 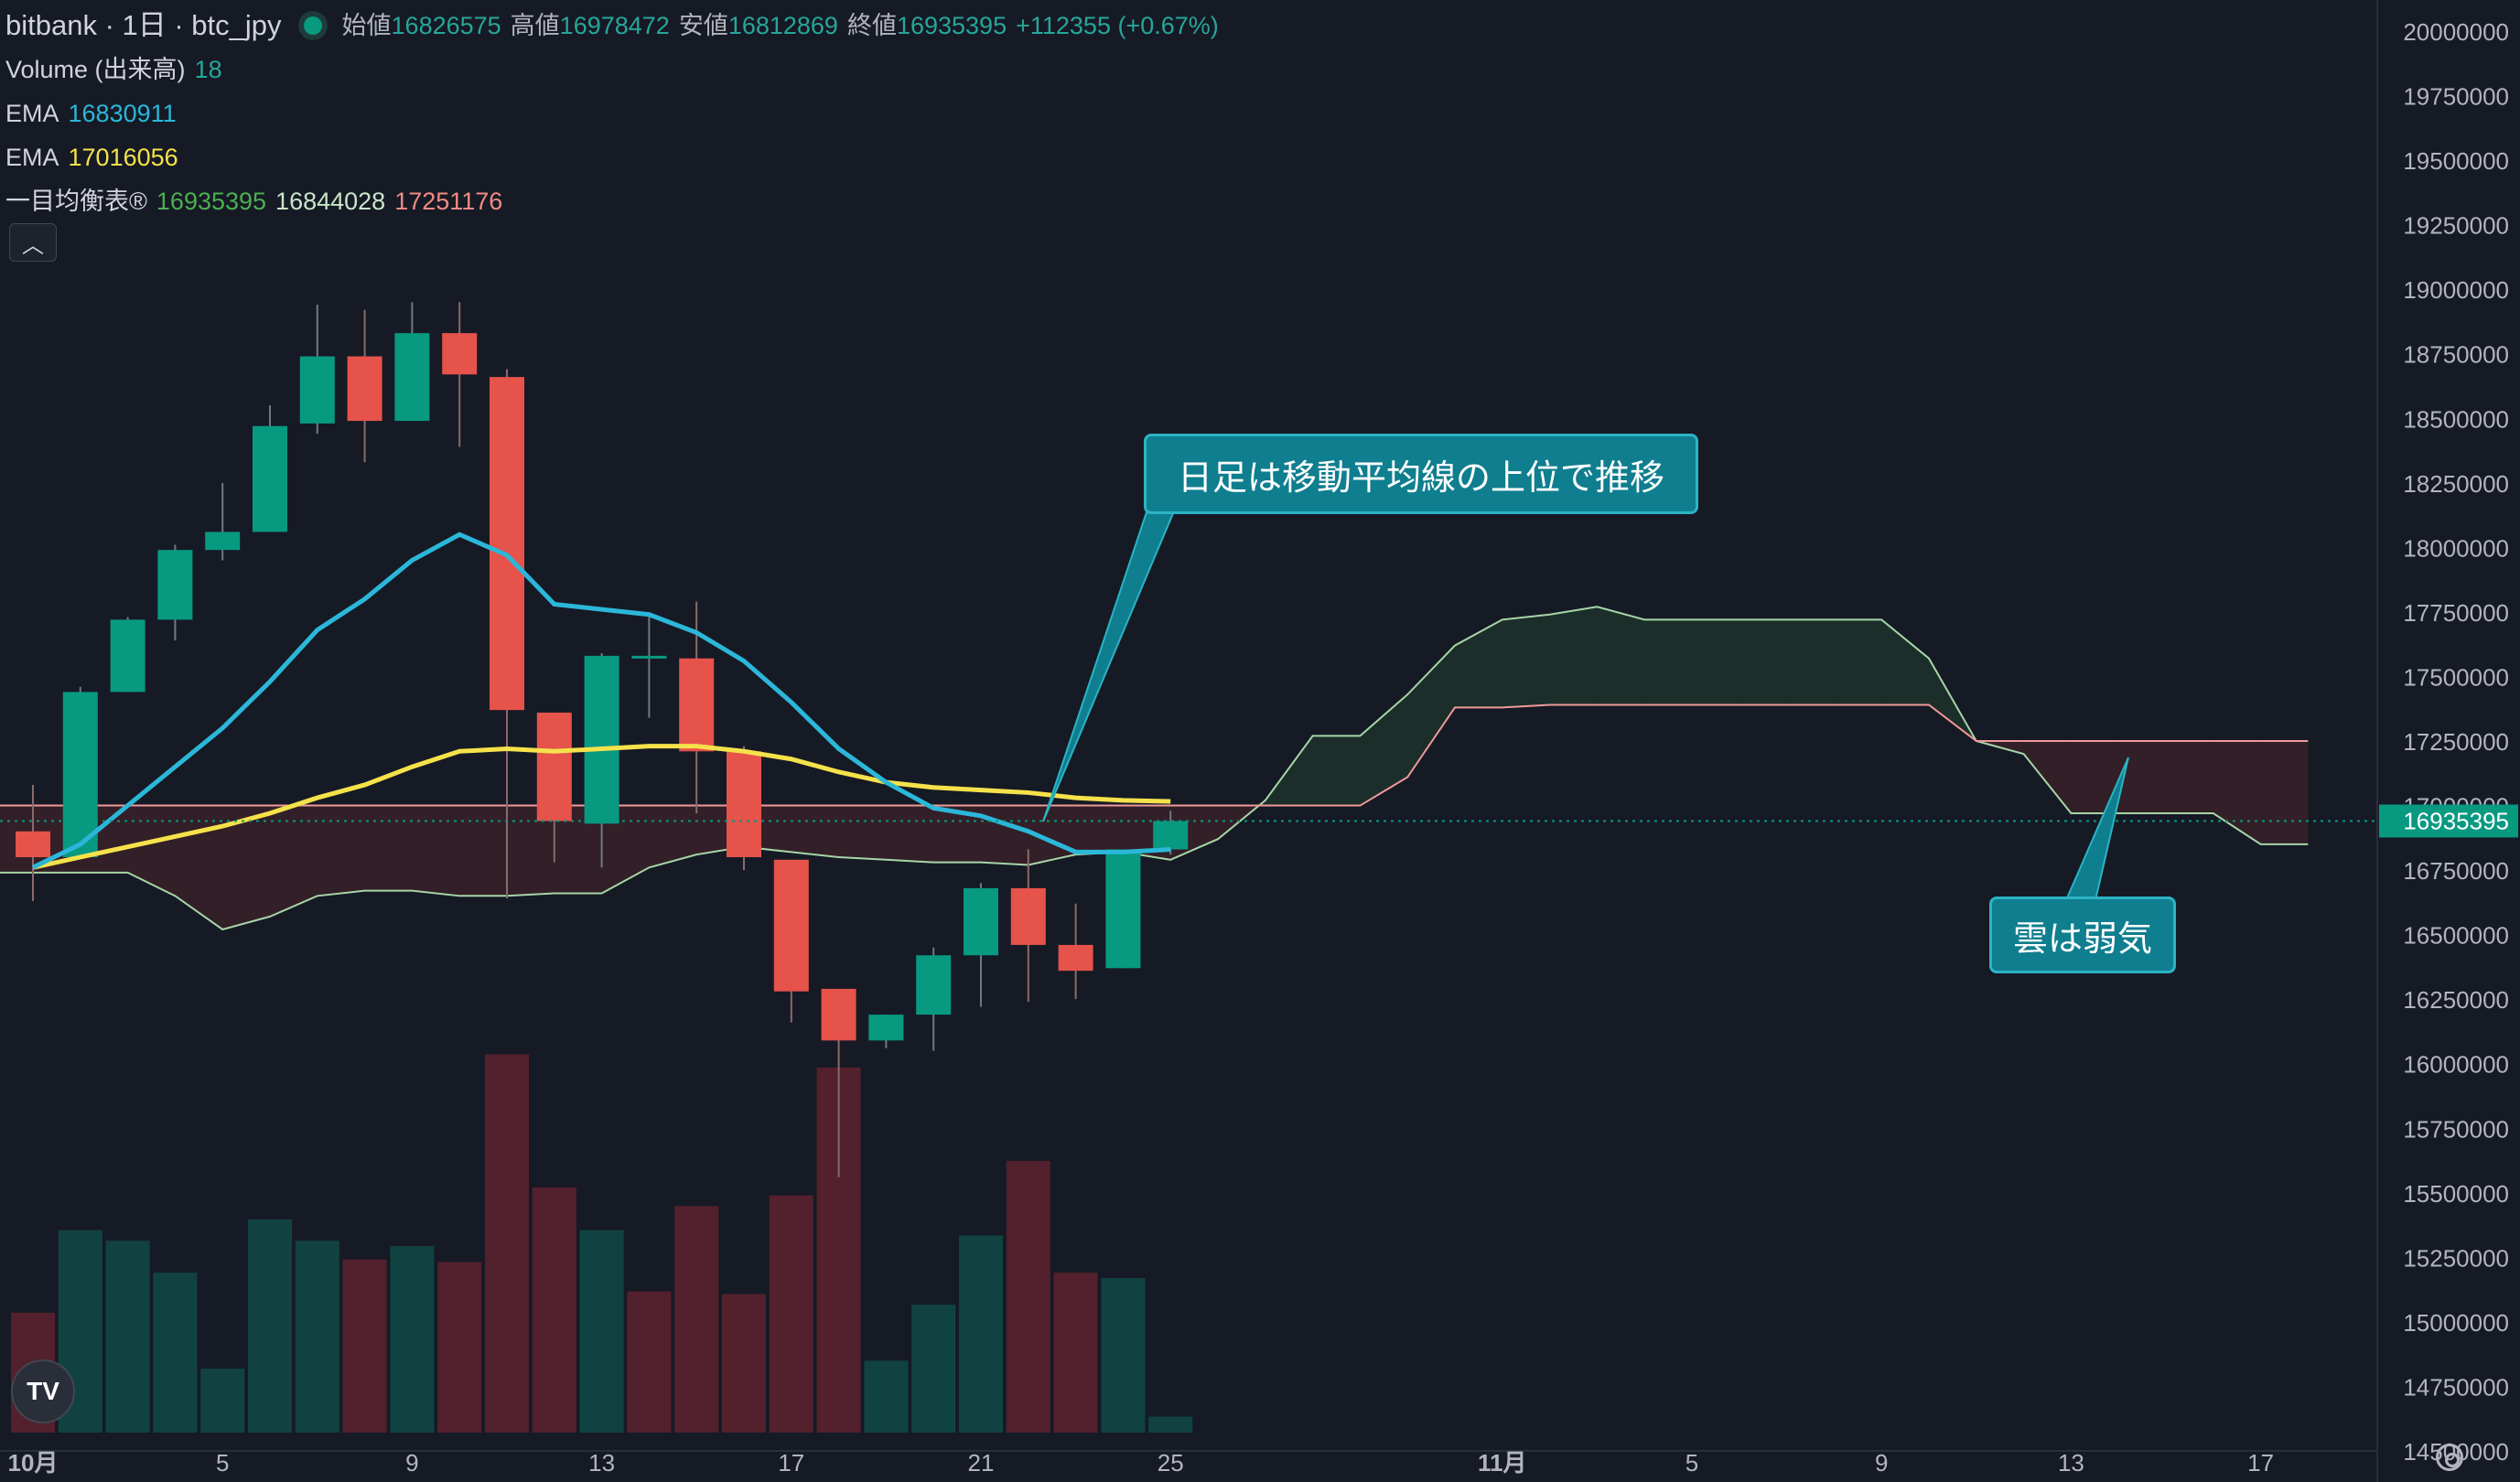 I want to click on price-tick-label: 20000000, so click(x=2456, y=32).